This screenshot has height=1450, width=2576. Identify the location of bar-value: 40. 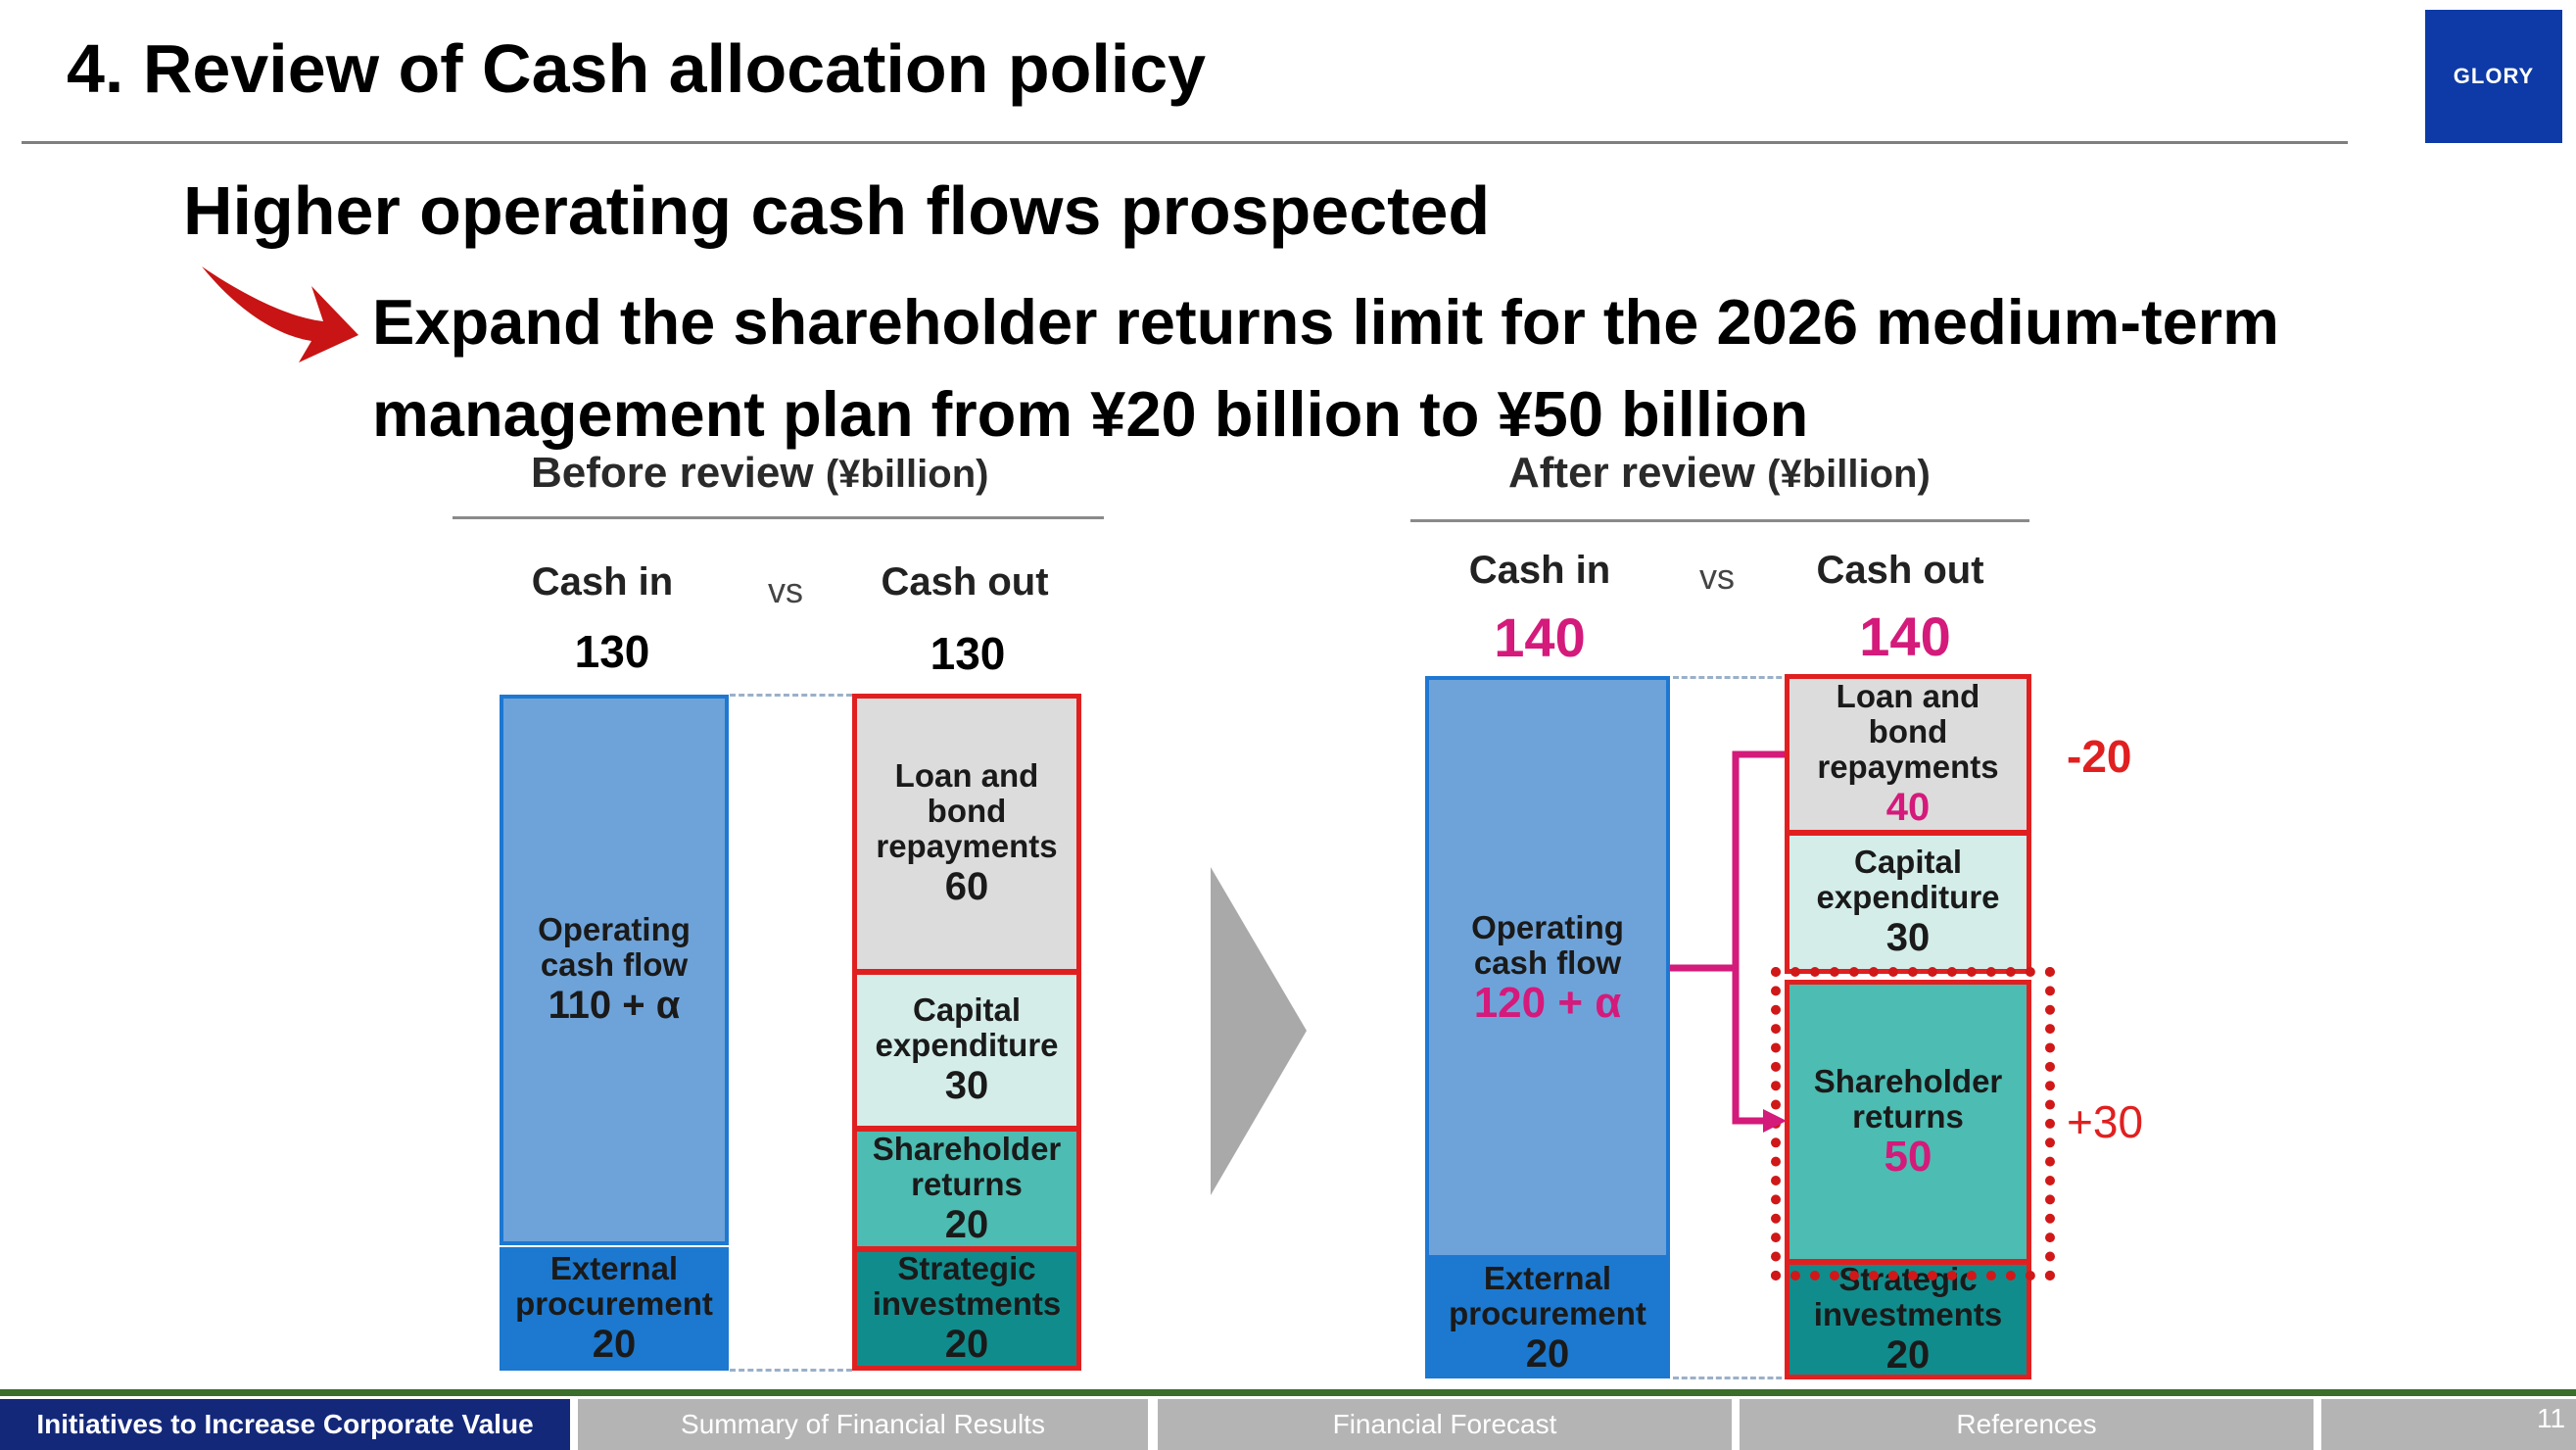
(1908, 807).